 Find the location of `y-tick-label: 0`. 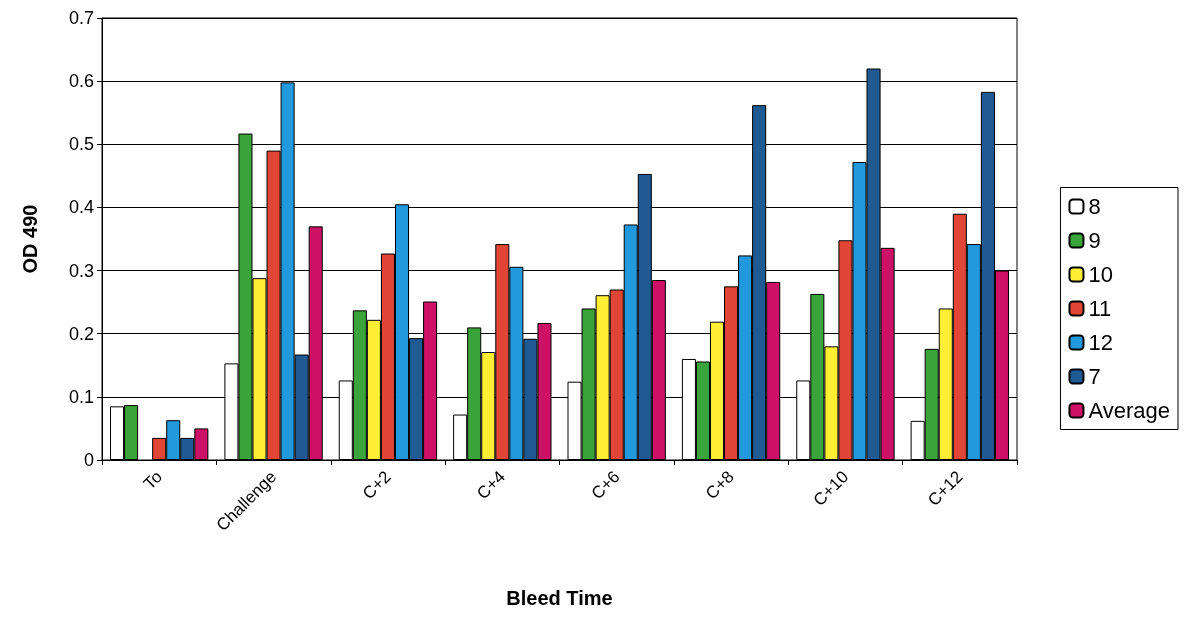

y-tick-label: 0 is located at coordinates (88, 460).